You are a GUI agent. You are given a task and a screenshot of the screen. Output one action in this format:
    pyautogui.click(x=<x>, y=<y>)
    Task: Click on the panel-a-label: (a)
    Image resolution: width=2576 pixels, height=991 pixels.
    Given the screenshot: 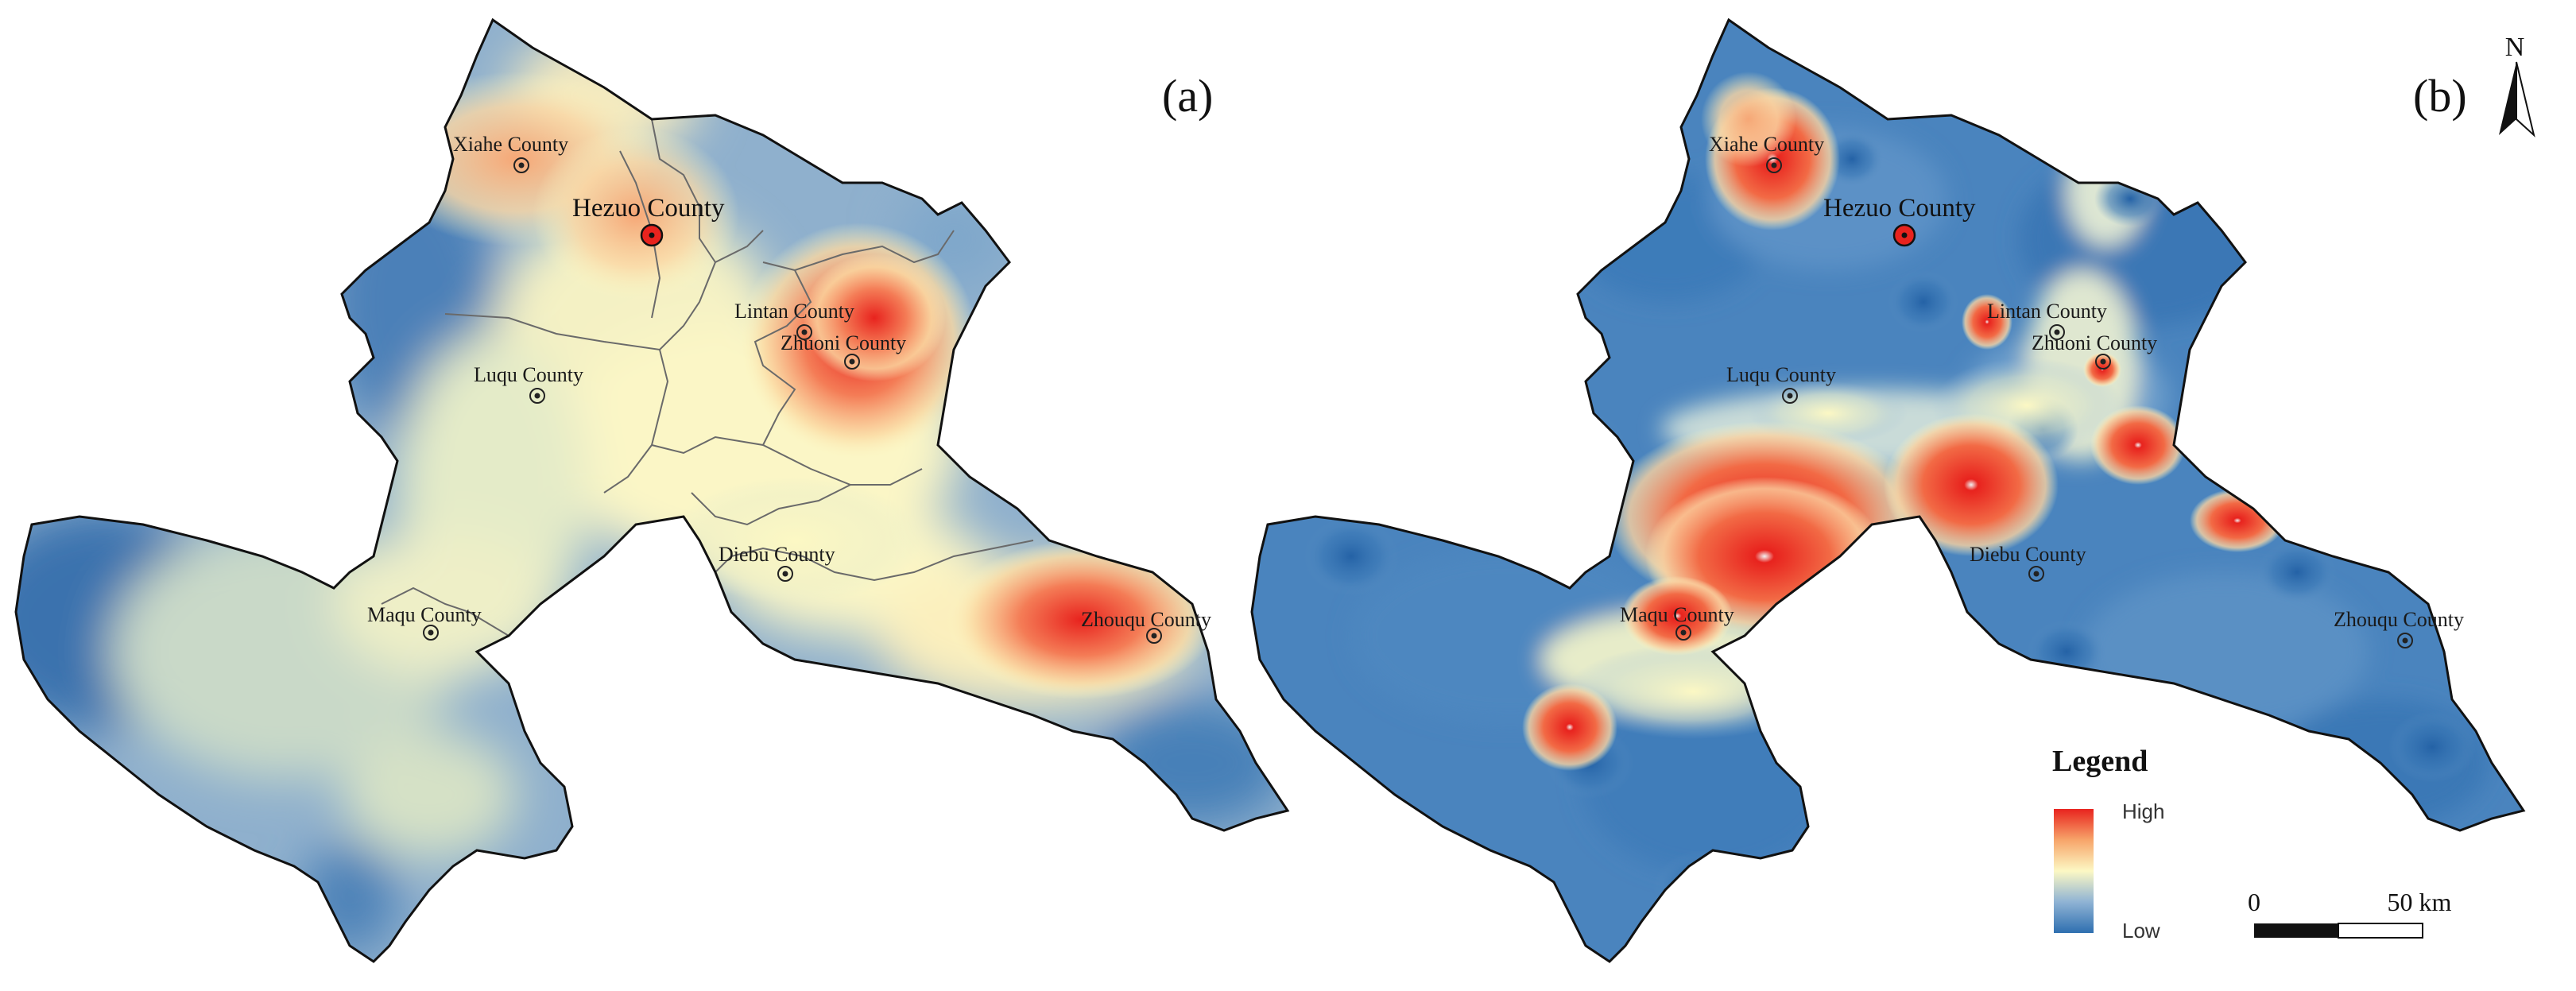 What is the action you would take?
    pyautogui.click(x=1187, y=96)
    